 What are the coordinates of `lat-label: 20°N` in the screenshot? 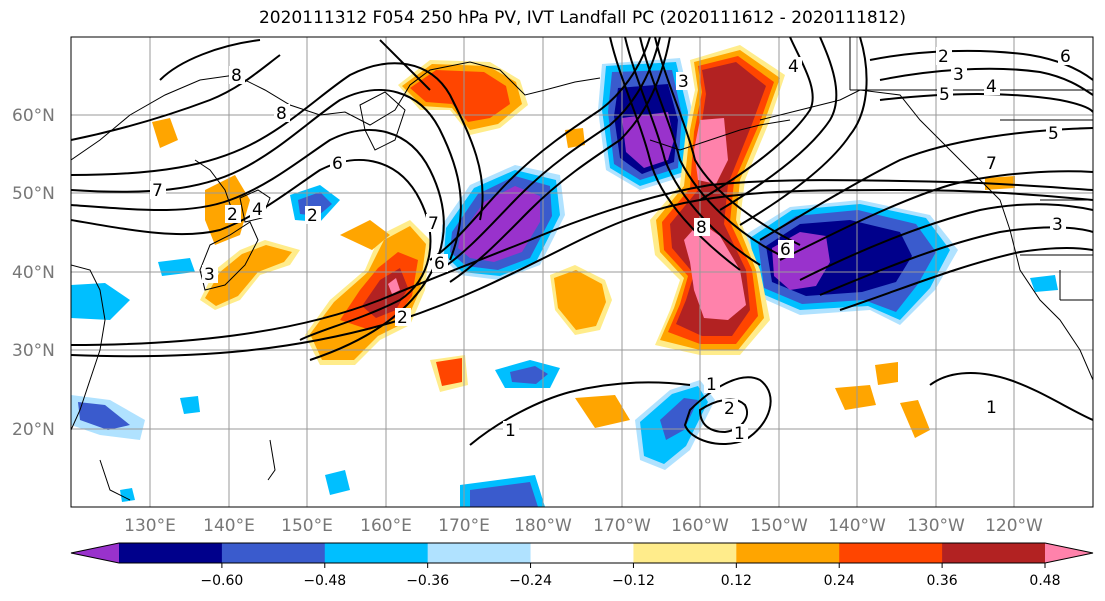 It's located at (33, 430).